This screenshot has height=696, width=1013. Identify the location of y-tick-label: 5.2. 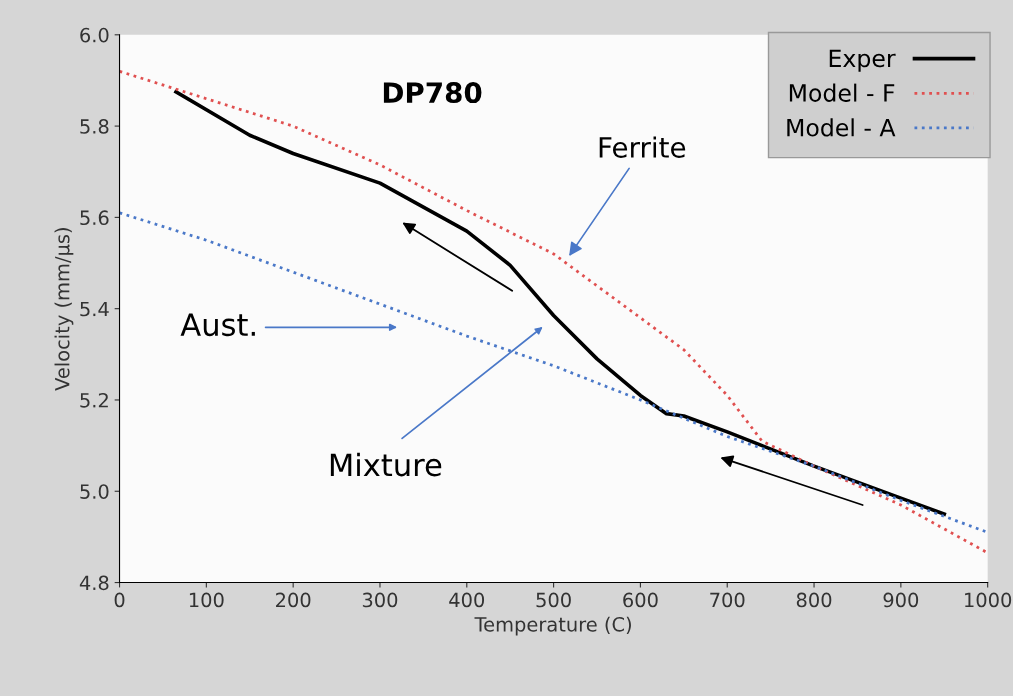
(94, 400).